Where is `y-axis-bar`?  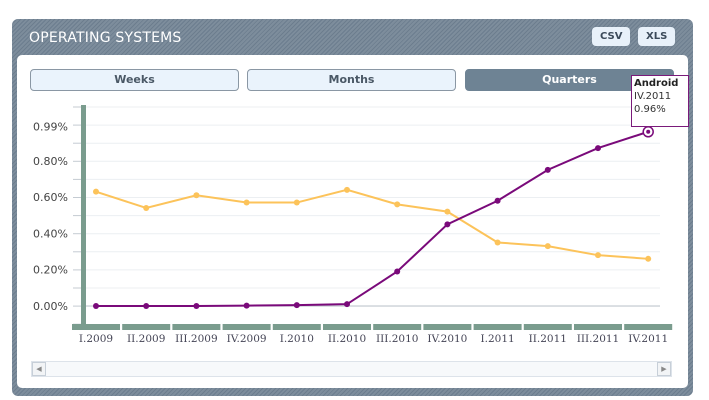
y-axis-bar is located at coordinates (83, 217).